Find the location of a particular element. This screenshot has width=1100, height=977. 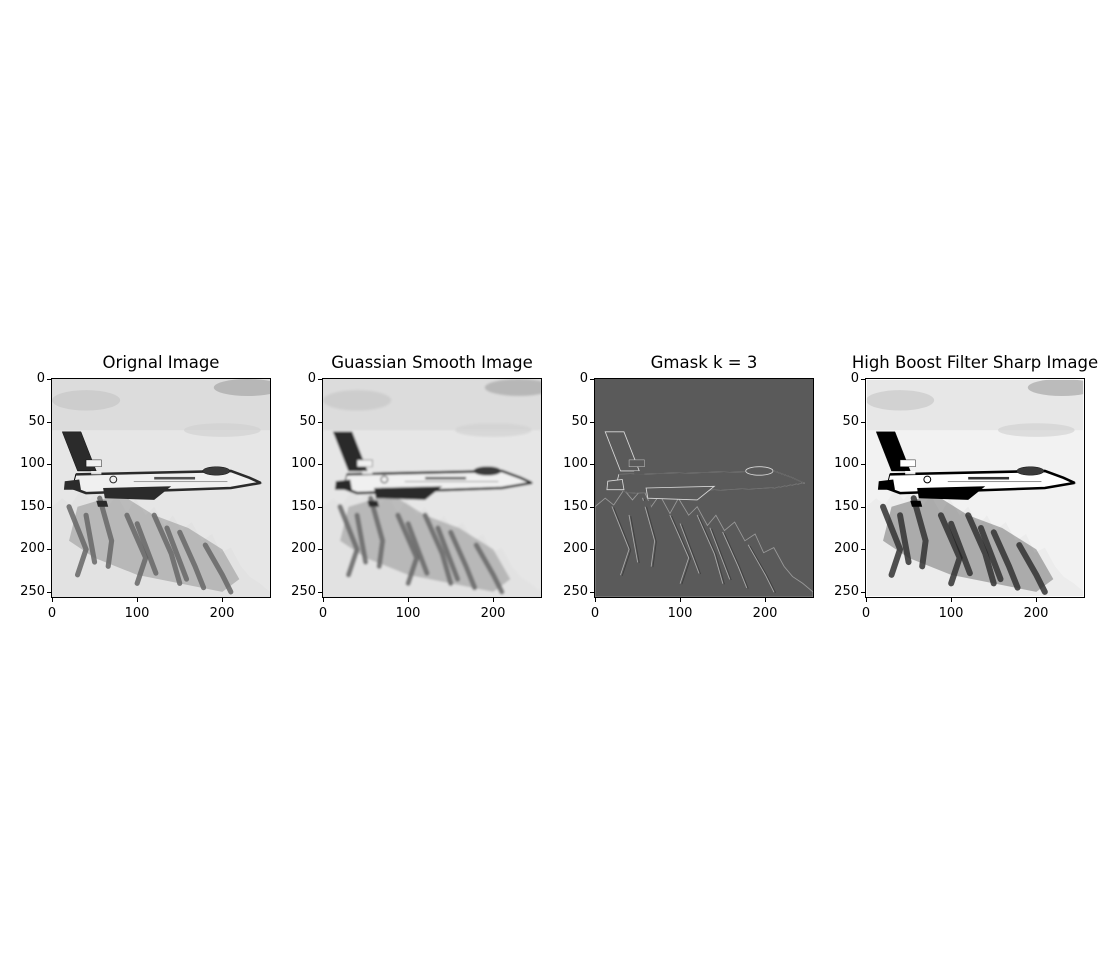

panel-title: Guassian Smooth Image is located at coordinates (432, 362).